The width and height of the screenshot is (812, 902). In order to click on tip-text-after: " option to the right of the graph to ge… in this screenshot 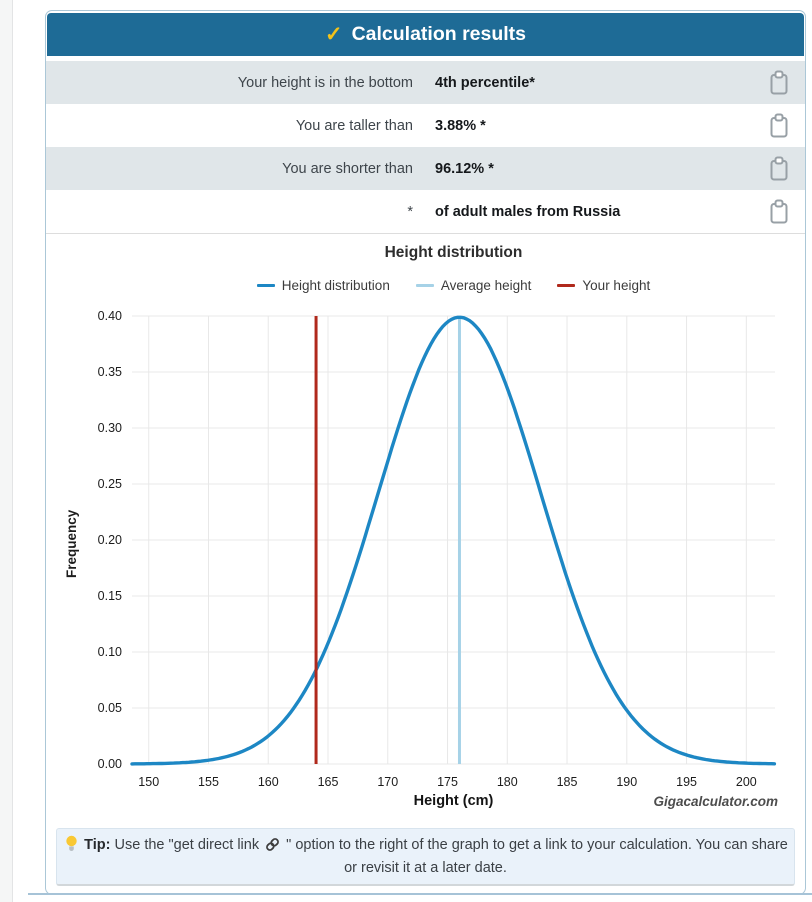, I will do `click(537, 856)`.